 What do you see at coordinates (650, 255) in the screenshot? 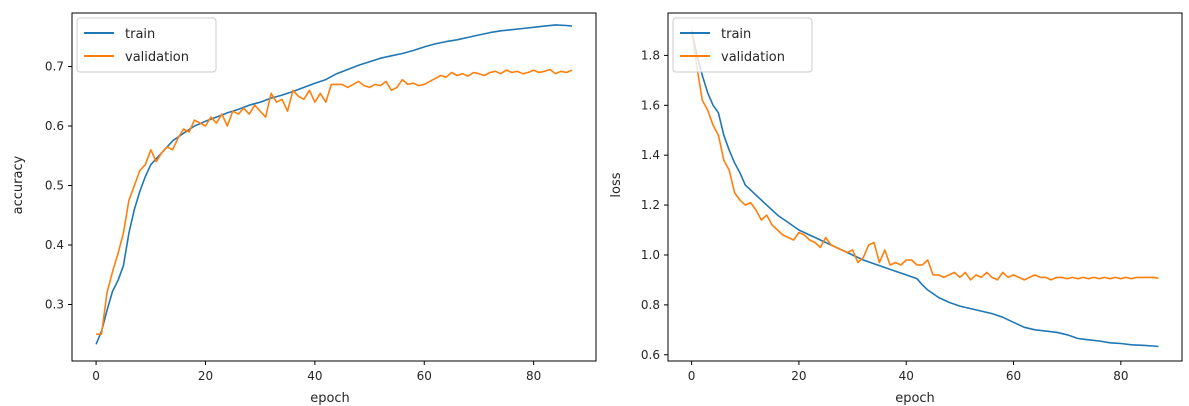
I see `loss-y-tick-label: 1.0` at bounding box center [650, 255].